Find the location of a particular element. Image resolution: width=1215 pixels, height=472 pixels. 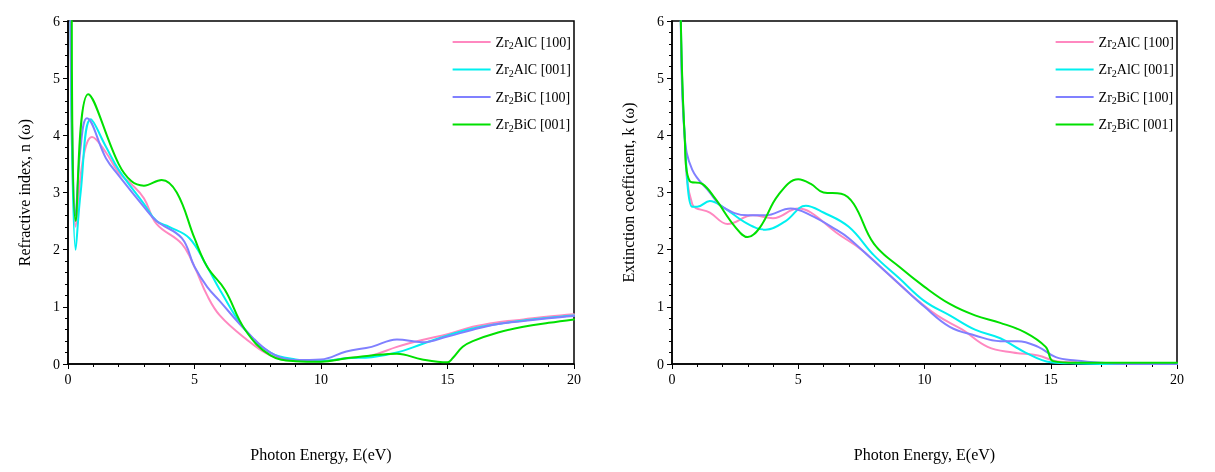

y-axis-title: Refractive index, n (ω) is located at coordinates (24, 192).